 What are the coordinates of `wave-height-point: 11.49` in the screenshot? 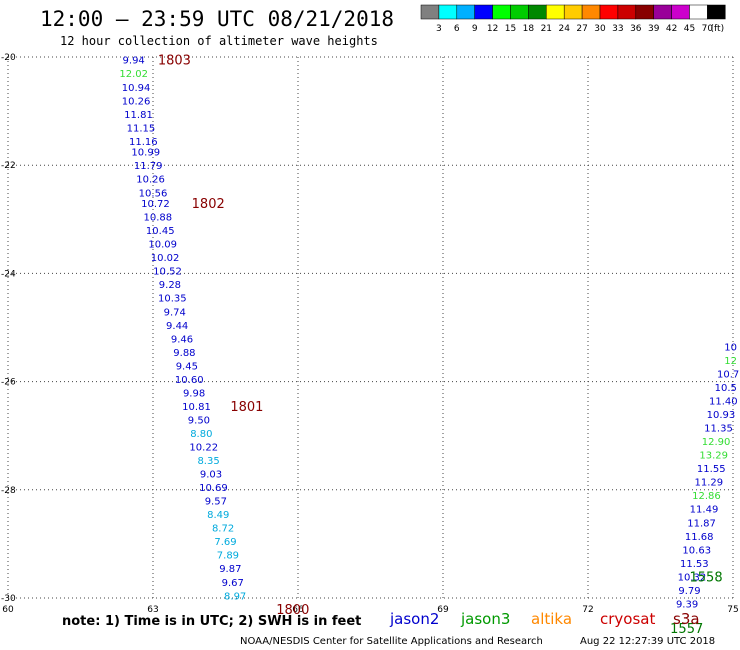 It's located at (704, 510).